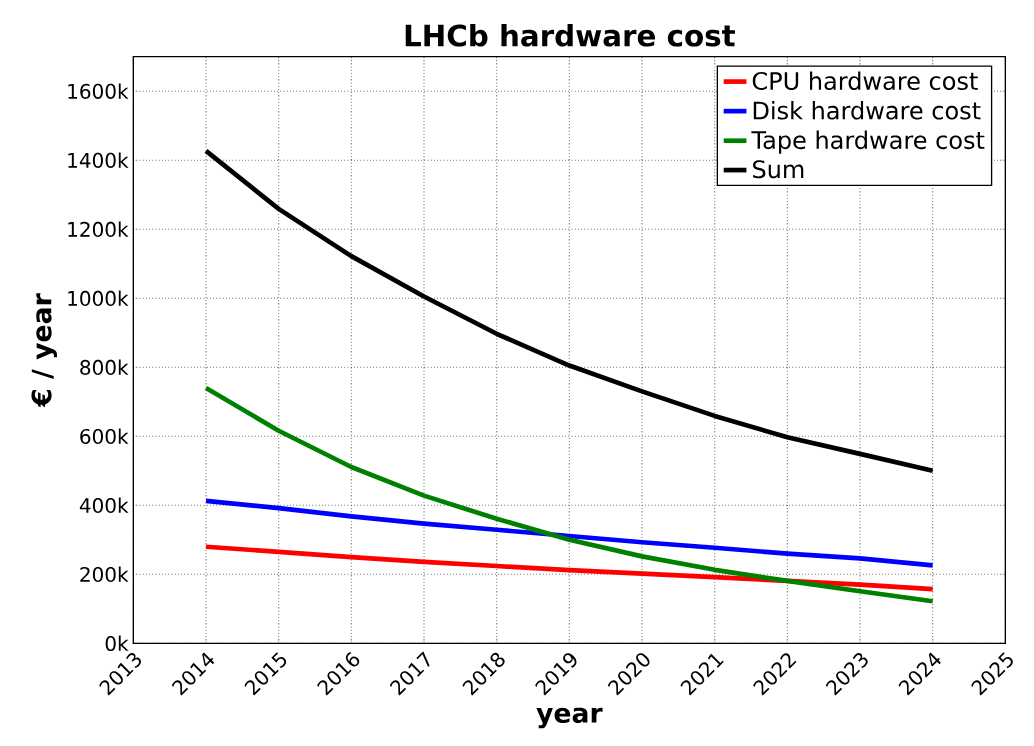 The height and width of the screenshot is (746, 1034). What do you see at coordinates (104, 505) in the screenshot?
I see `y-tick-label: 400k` at bounding box center [104, 505].